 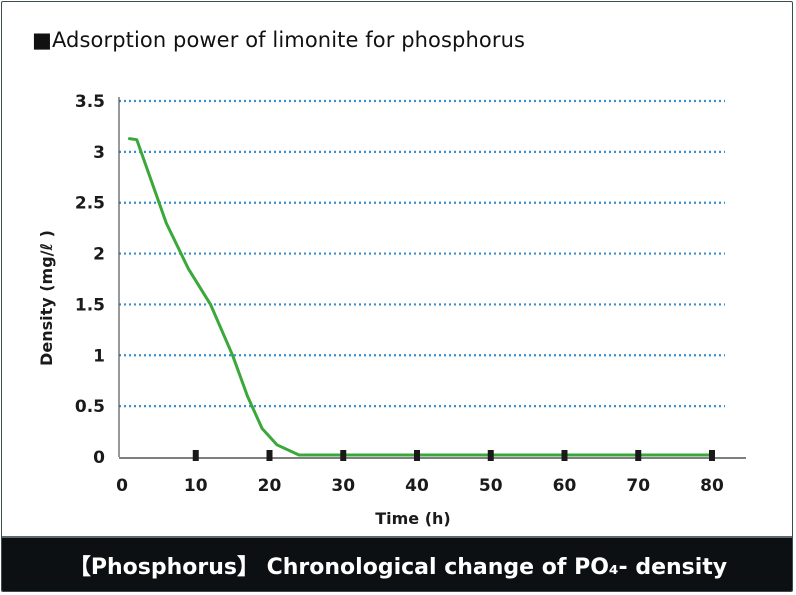 I want to click on x-tick-label: 20, so click(x=270, y=486).